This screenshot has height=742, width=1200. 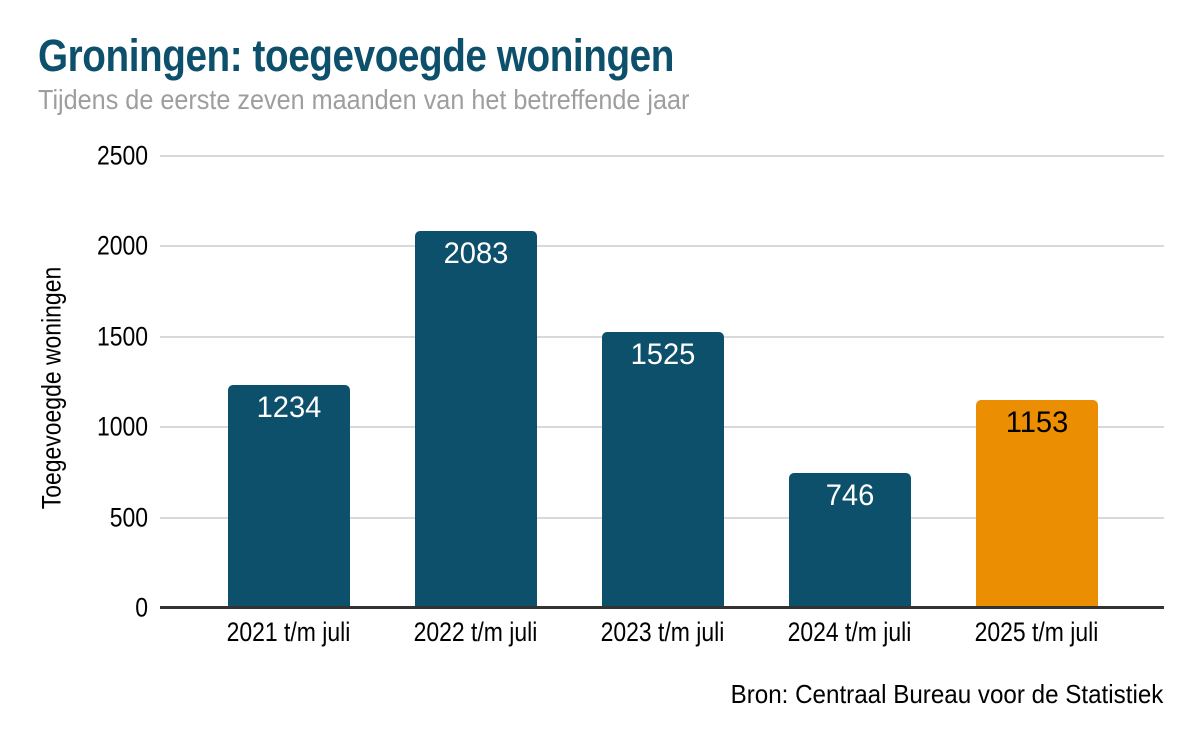 What do you see at coordinates (849, 540) in the screenshot?
I see `bar-2024 t/m juli: 746` at bounding box center [849, 540].